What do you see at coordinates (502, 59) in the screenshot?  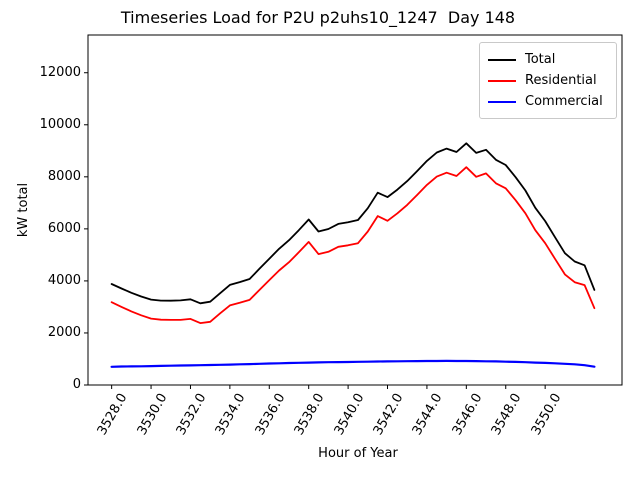 I see `legend-line-total-icon` at bounding box center [502, 59].